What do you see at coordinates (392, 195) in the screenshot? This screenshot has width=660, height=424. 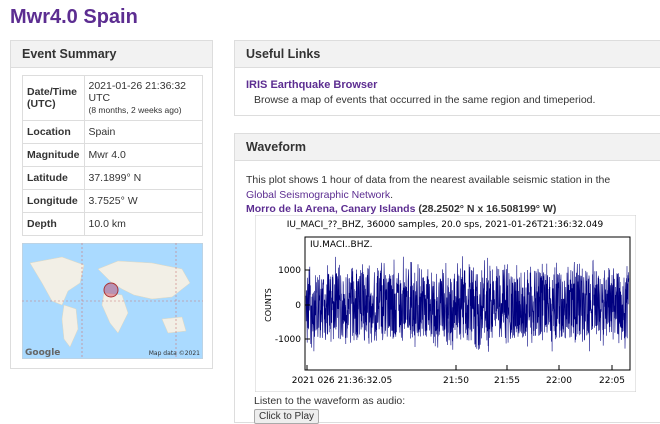 I see `intro-end: .` at bounding box center [392, 195].